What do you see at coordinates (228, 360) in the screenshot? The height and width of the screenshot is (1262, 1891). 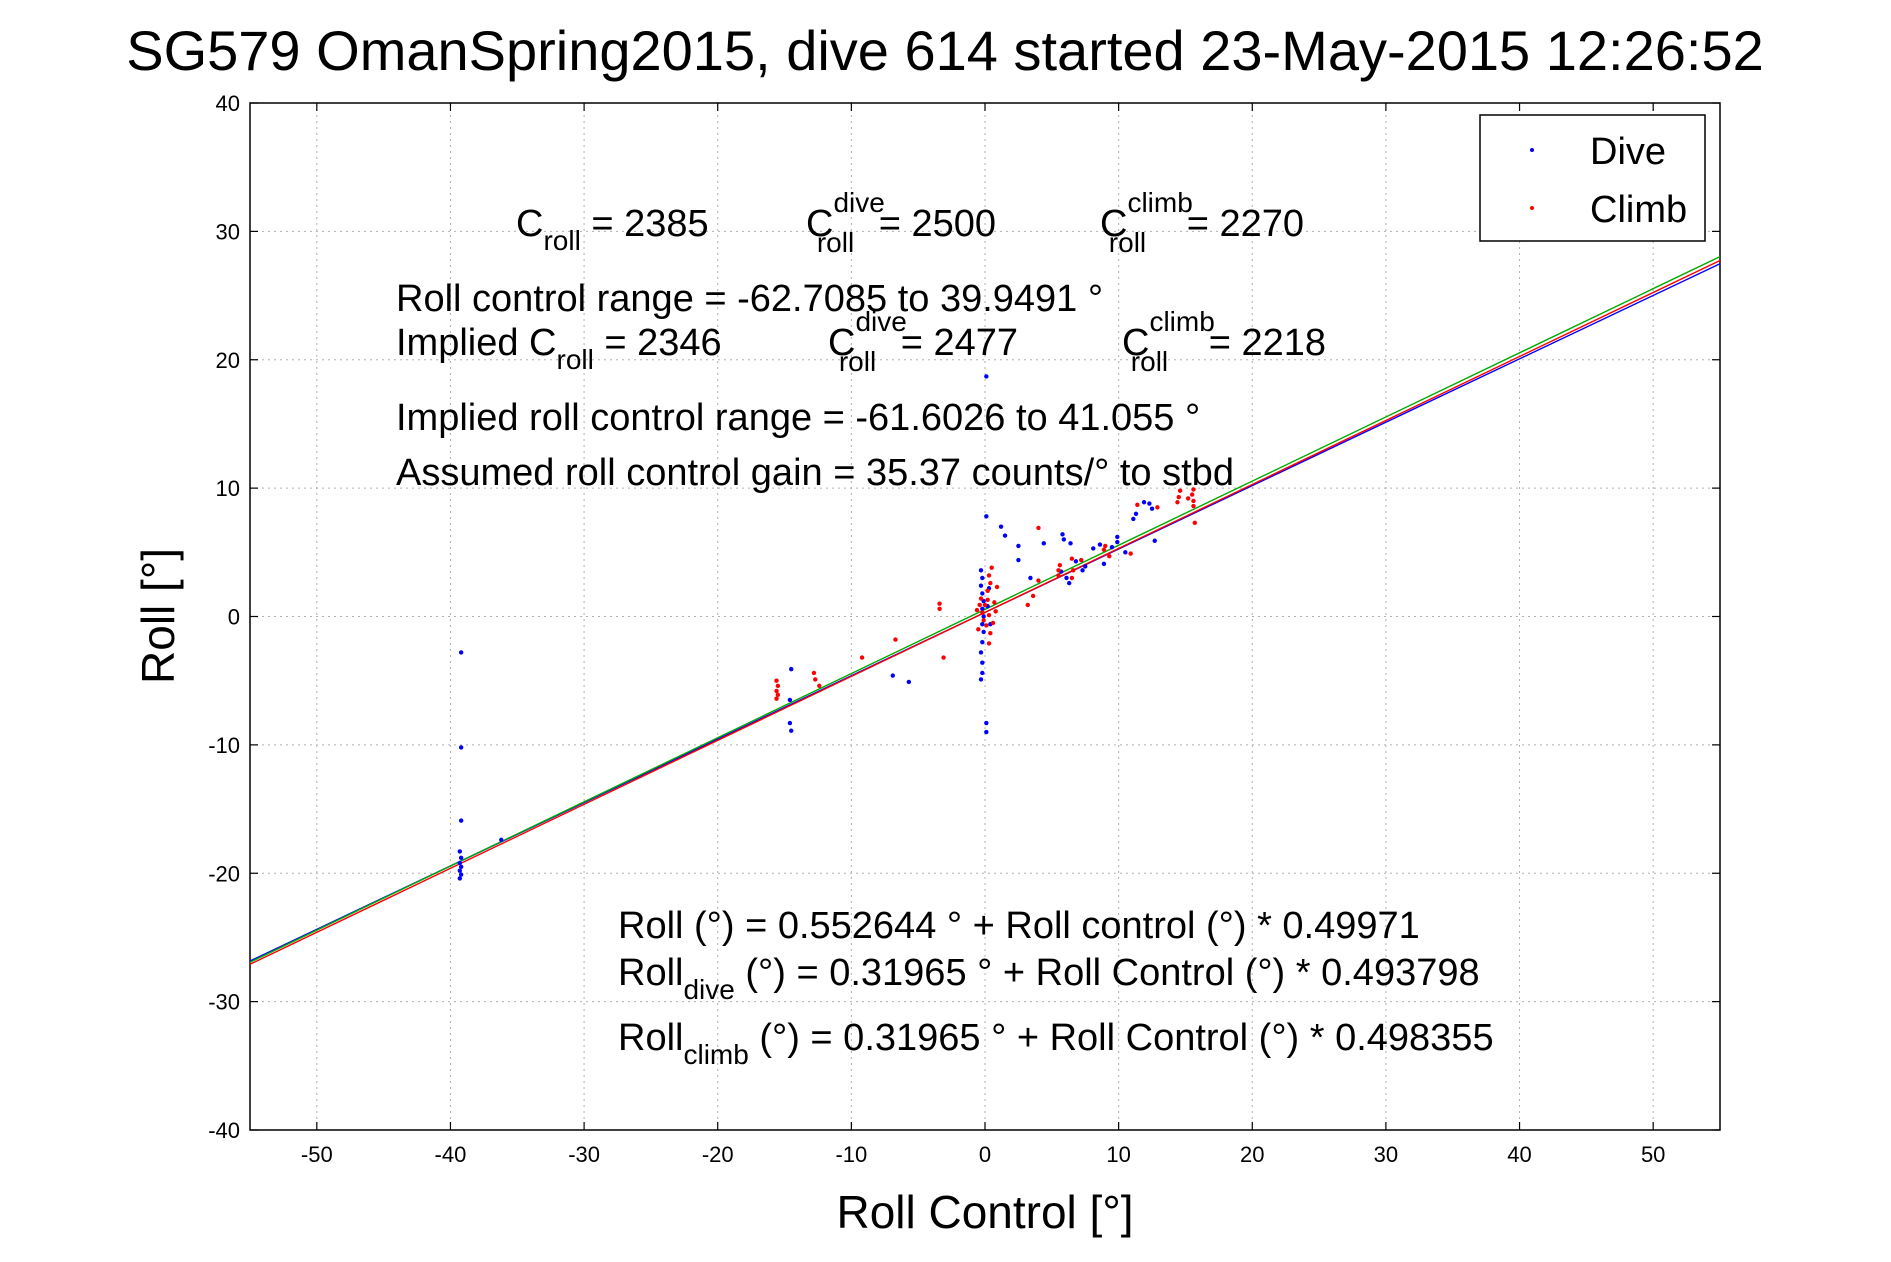 I see `y-tick-label: 20` at bounding box center [228, 360].